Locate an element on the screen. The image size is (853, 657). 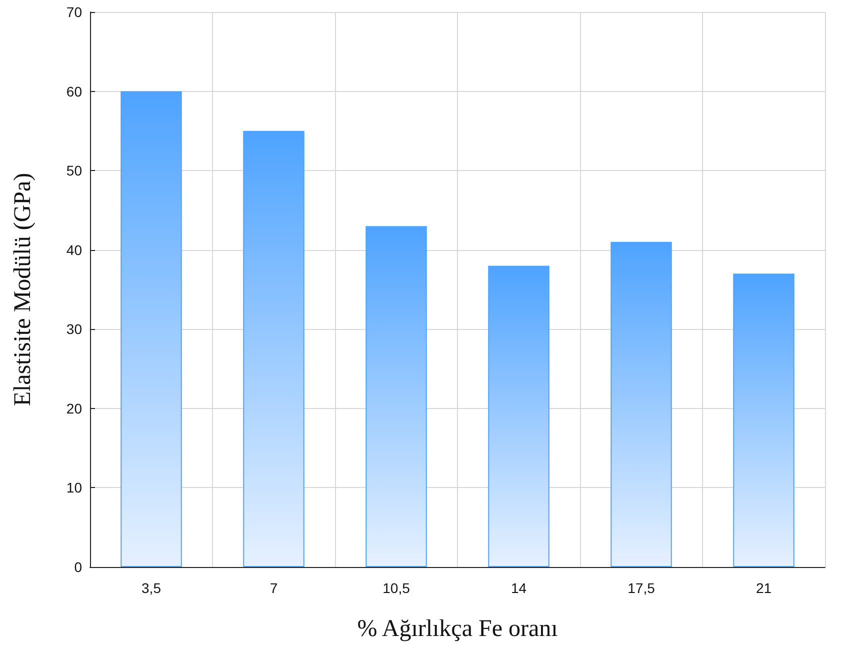
y-tick-label: 60 is located at coordinates (74, 91).